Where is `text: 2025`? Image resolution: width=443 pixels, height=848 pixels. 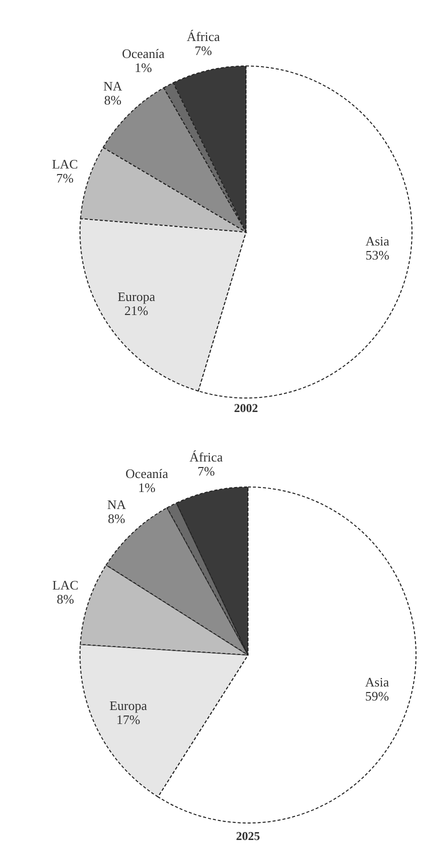 text: 2025 is located at coordinates (248, 836).